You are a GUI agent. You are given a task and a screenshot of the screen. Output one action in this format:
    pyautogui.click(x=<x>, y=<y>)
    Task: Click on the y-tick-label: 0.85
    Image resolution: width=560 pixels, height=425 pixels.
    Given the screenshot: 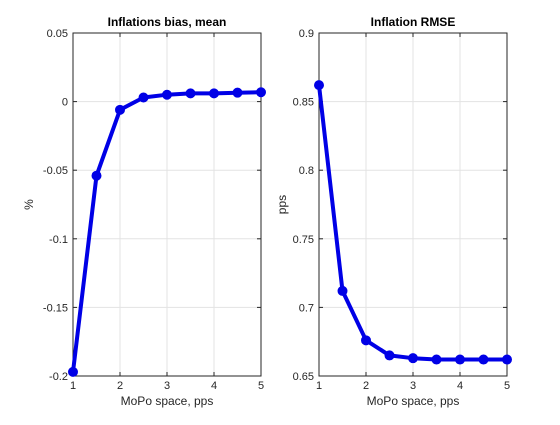 What is the action you would take?
    pyautogui.click(x=303, y=103)
    